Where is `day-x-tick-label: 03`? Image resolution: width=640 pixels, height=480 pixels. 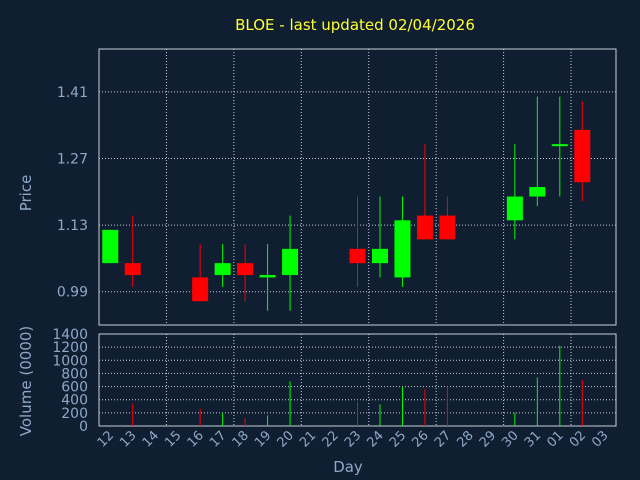
day-x-tick-label: 03 is located at coordinates (600, 439).